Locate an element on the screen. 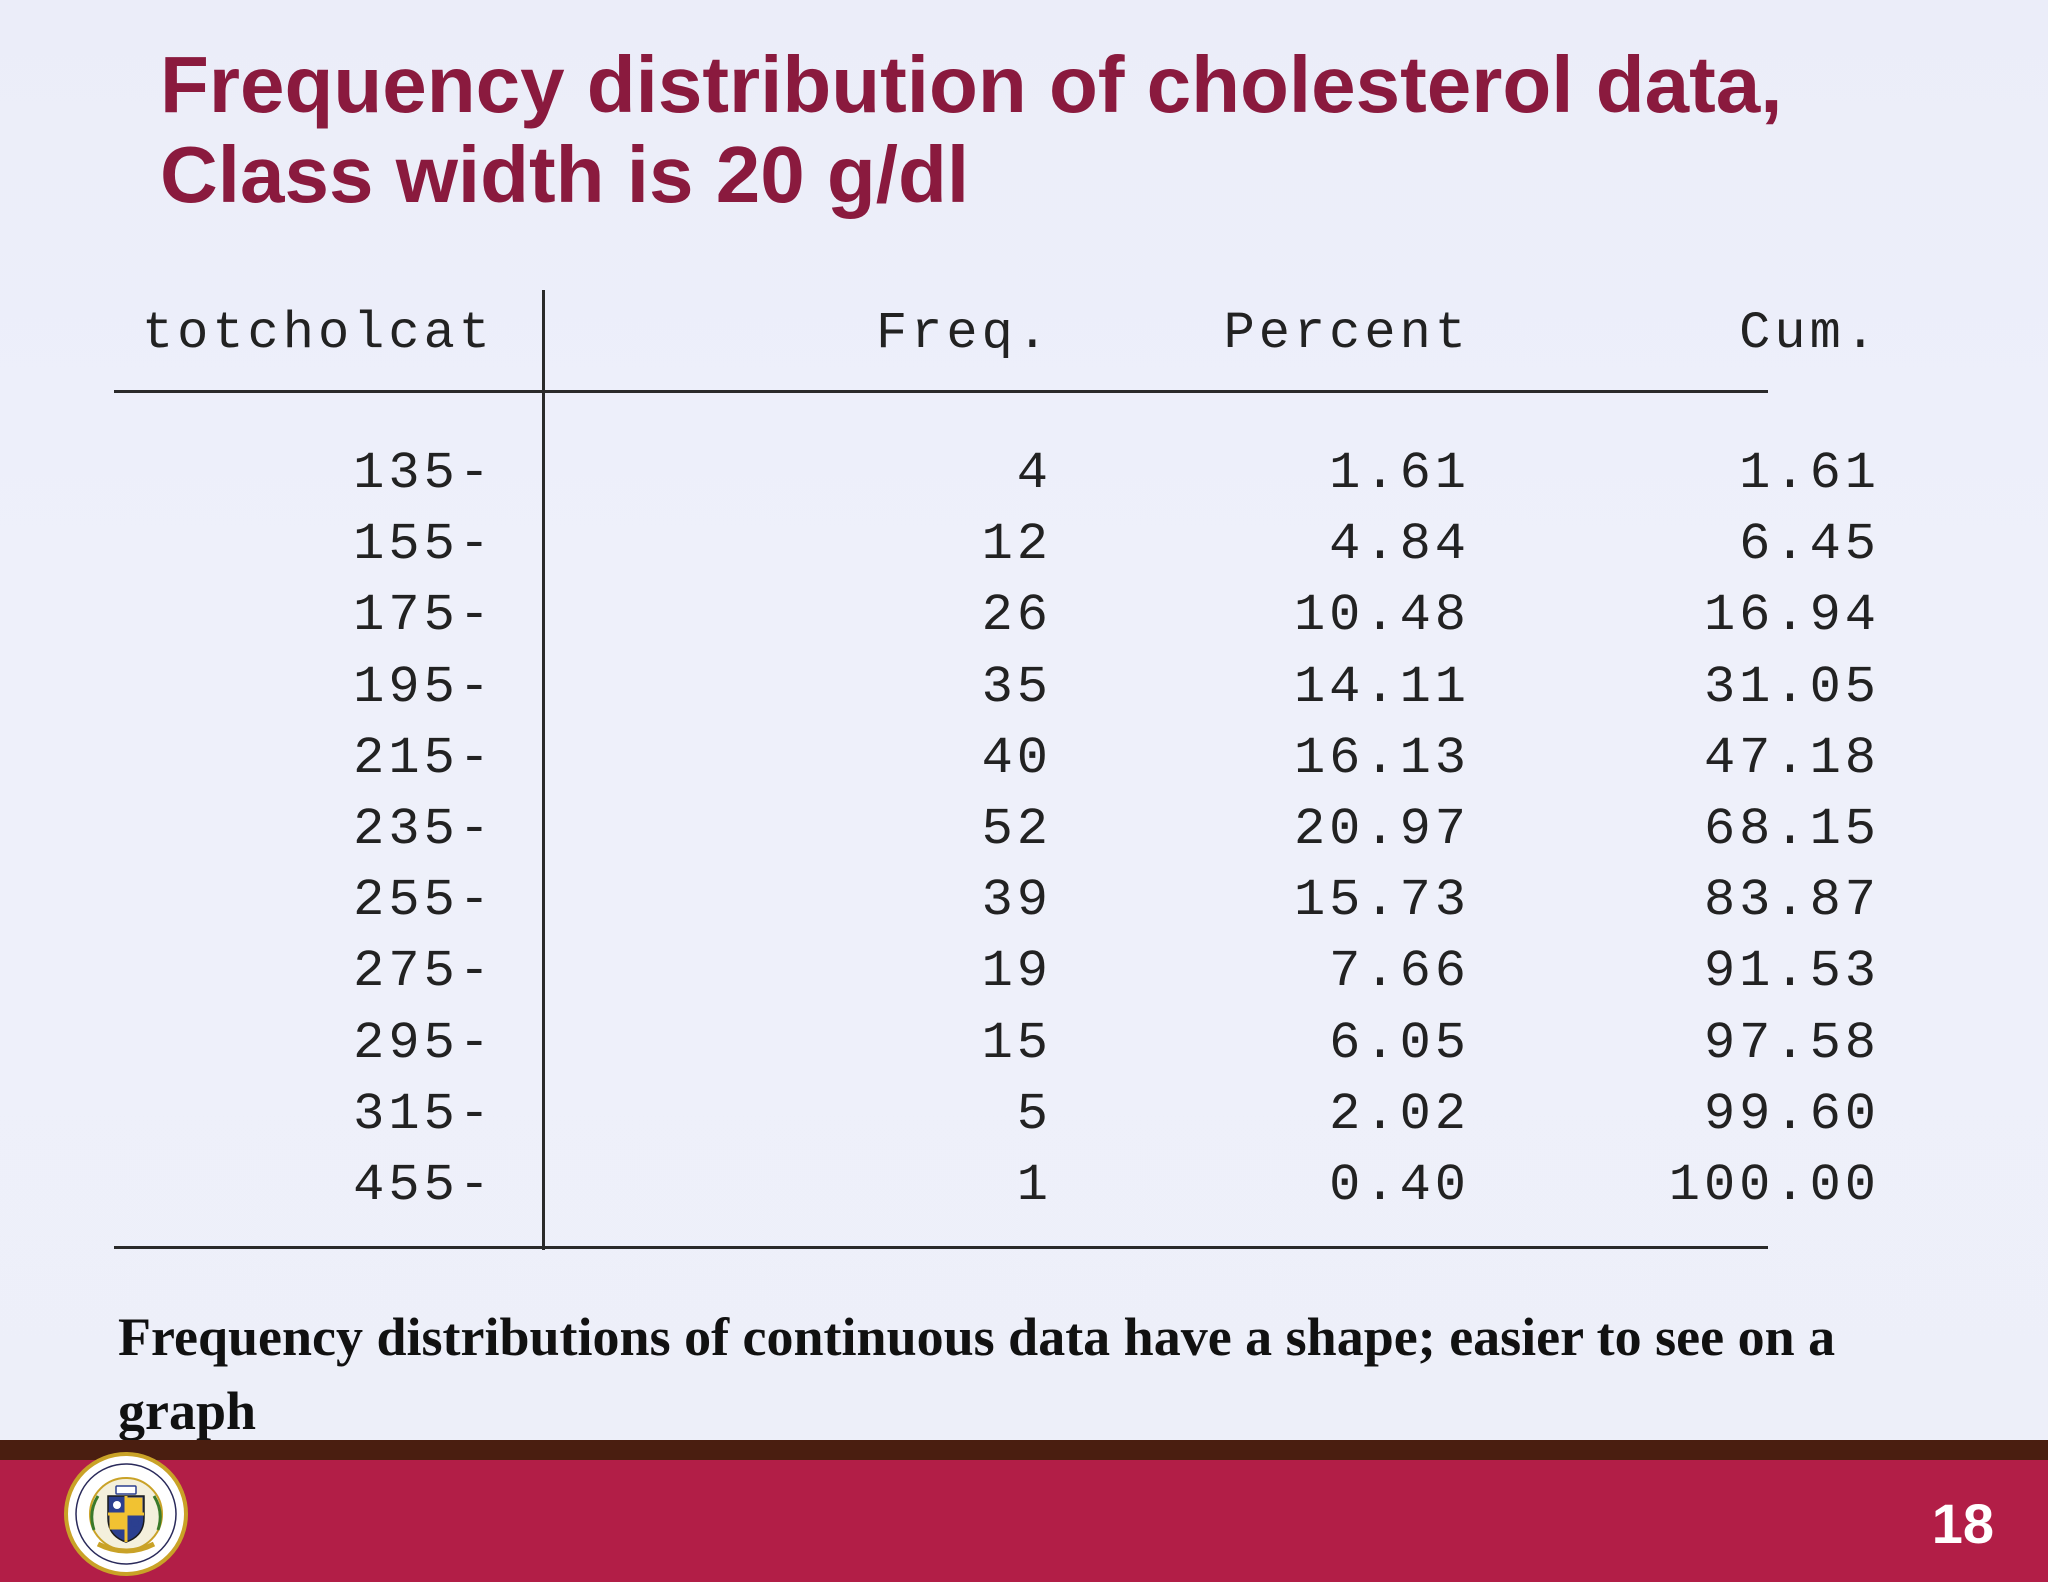  table-cell-cum: 31.05 is located at coordinates (1791, 687).